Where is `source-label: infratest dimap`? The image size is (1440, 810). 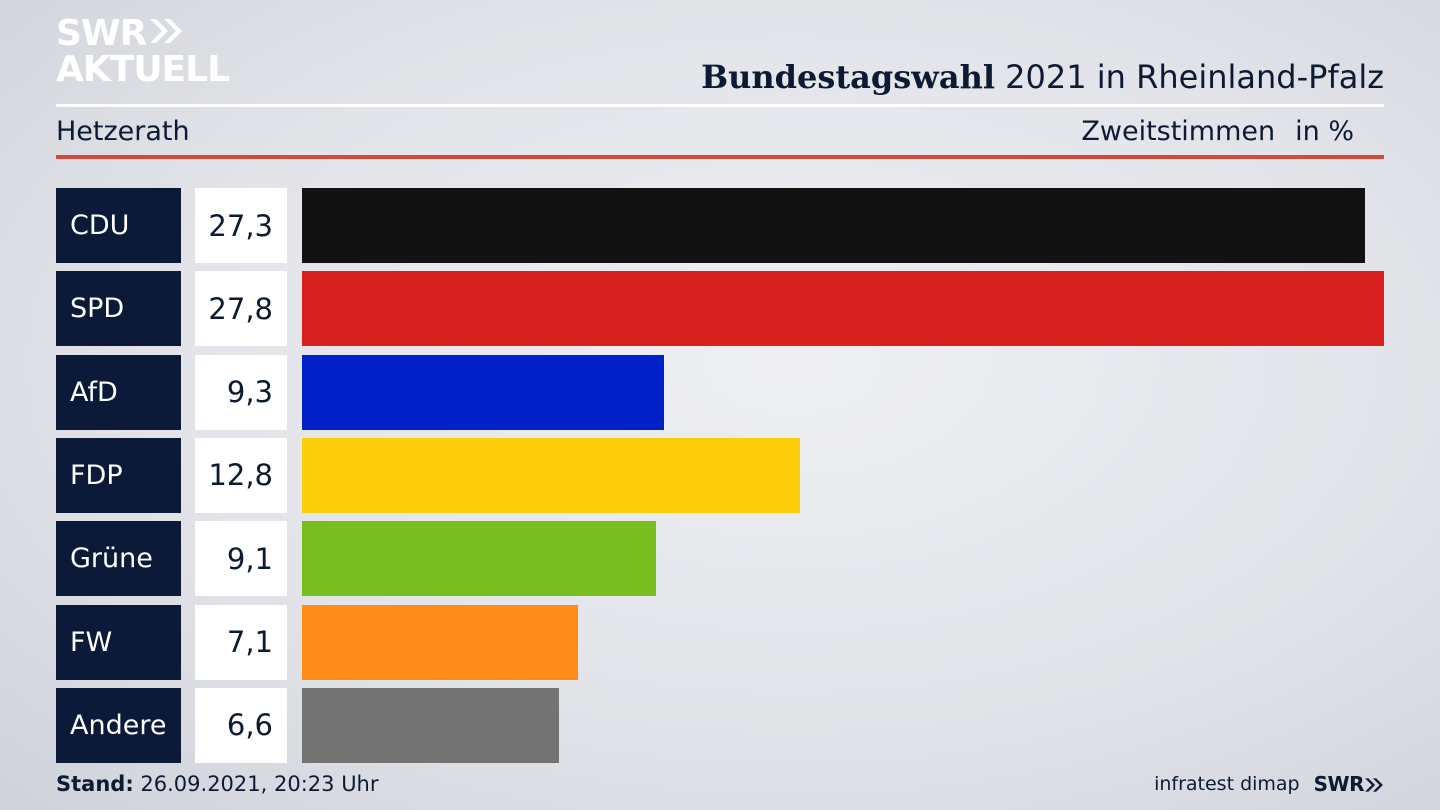 source-label: infratest dimap is located at coordinates (1227, 784).